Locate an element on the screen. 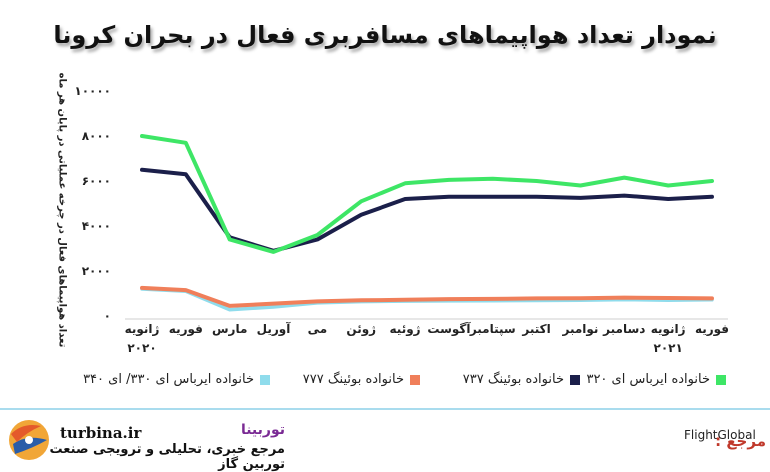 The height and width of the screenshot is (472, 770). legend-item-a330: خانواده ایرباس ای ۳۳۰/ ای ۳۴۰ is located at coordinates (176, 381).